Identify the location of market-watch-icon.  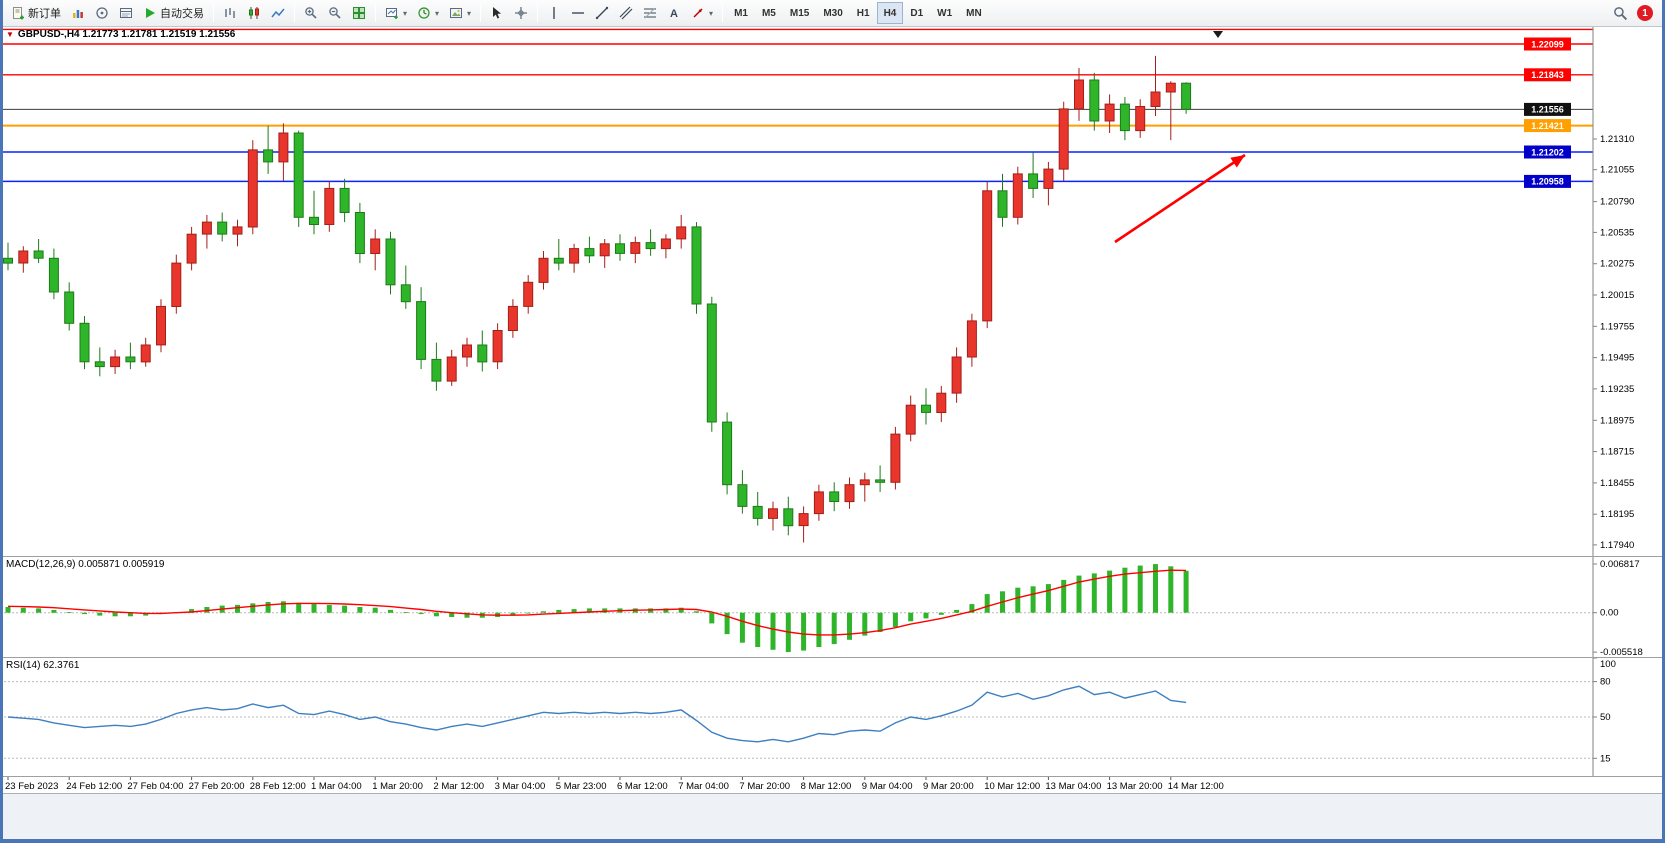
(78, 14).